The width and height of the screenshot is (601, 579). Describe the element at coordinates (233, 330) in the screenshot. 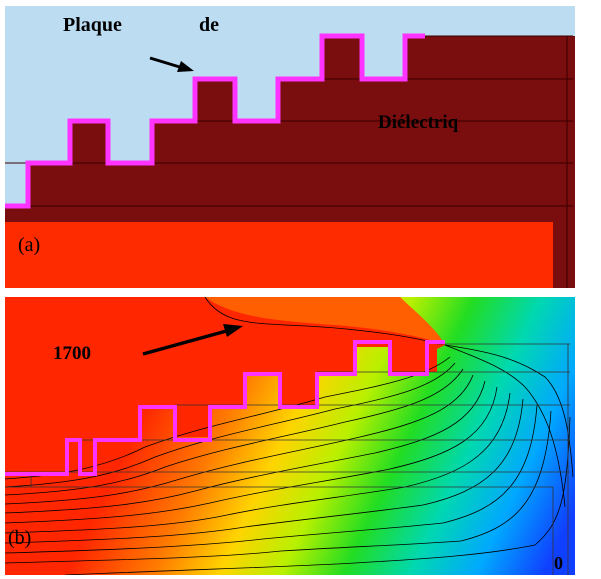

I see `value-arrow-head` at that location.